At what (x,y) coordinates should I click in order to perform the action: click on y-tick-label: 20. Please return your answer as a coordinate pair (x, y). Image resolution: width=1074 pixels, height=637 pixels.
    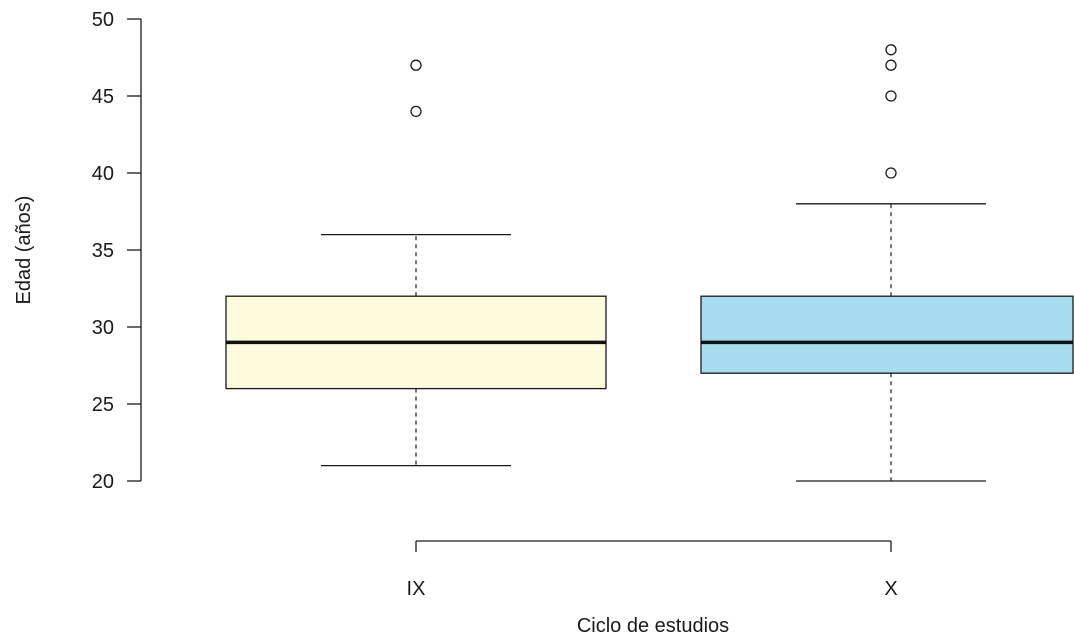
    Looking at the image, I should click on (103, 482).